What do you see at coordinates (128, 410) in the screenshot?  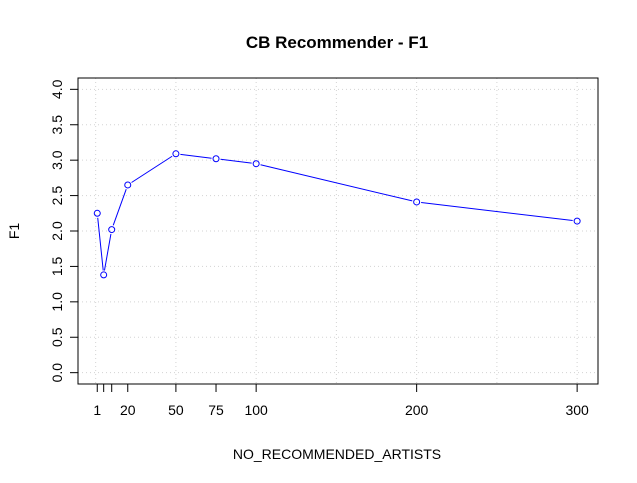 I see `x-tick-label: 20` at bounding box center [128, 410].